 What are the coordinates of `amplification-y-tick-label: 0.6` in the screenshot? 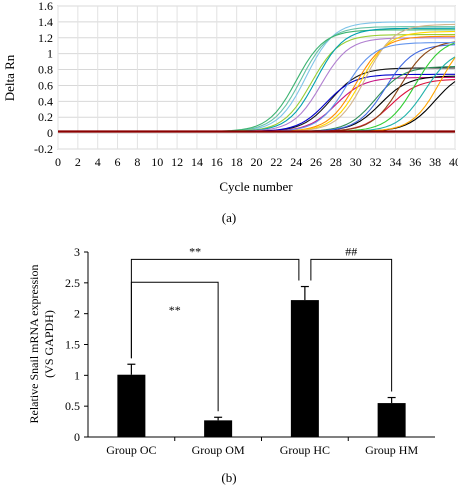 It's located at (45, 85).